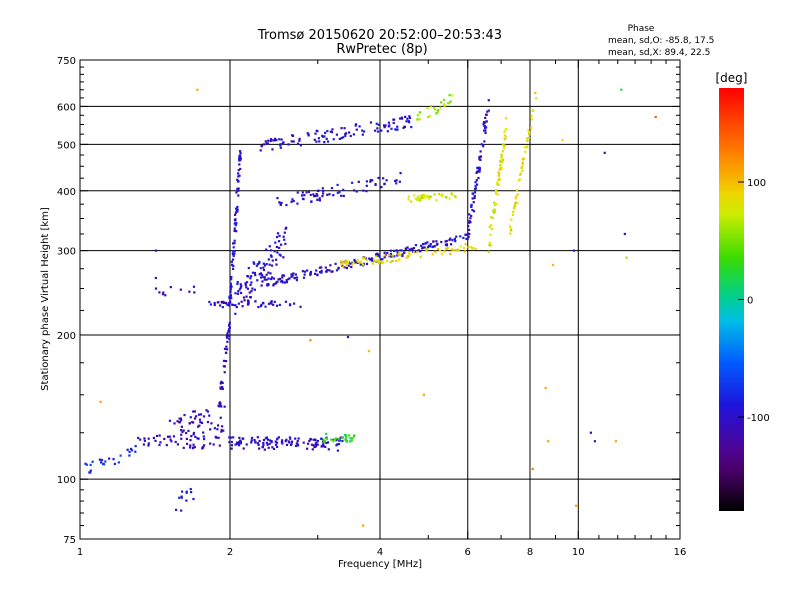  I want to click on x-tick-label: 10, so click(578, 552).